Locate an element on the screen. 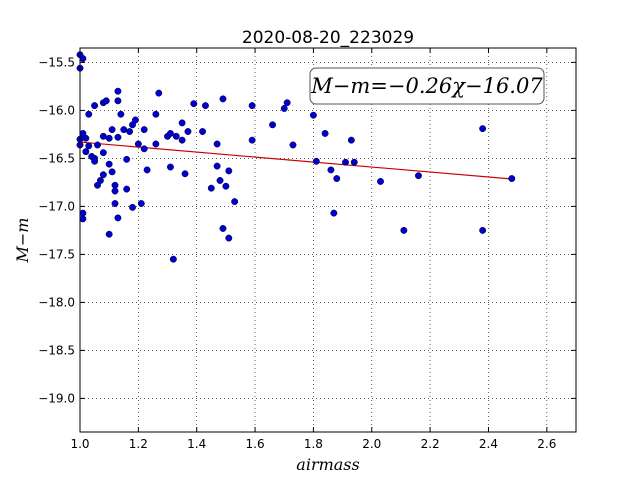  x-tick-label: 1.2 is located at coordinates (138, 444).